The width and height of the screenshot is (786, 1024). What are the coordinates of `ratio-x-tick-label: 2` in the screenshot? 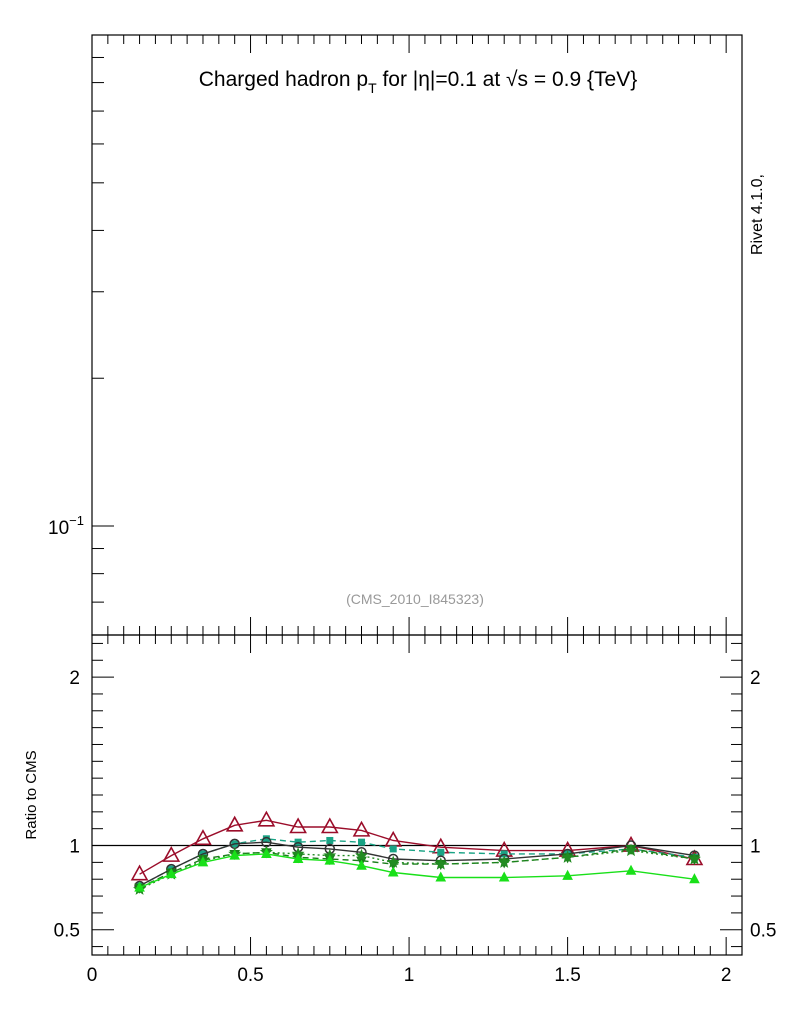 It's located at (726, 975).